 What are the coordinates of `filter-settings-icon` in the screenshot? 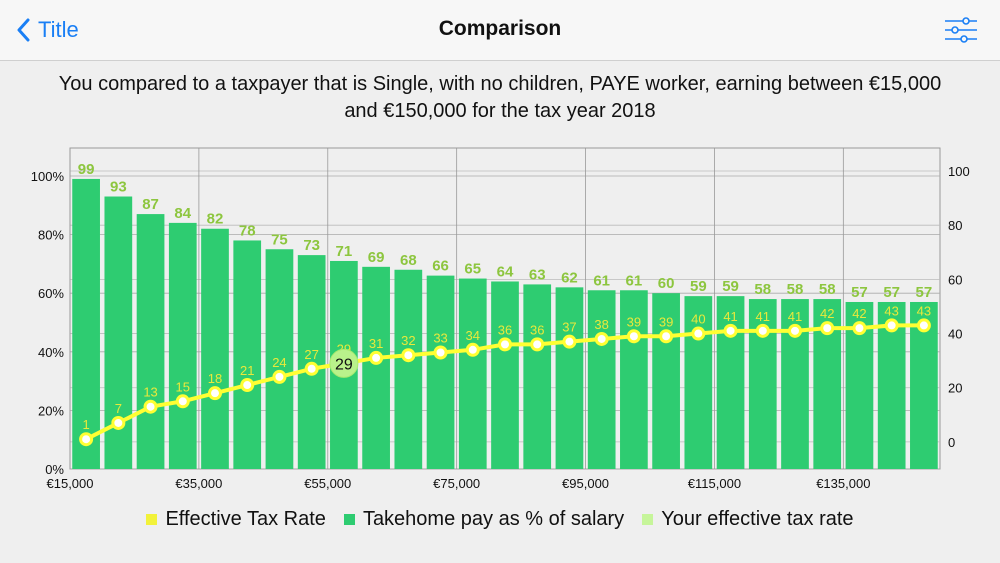 It's located at (961, 30).